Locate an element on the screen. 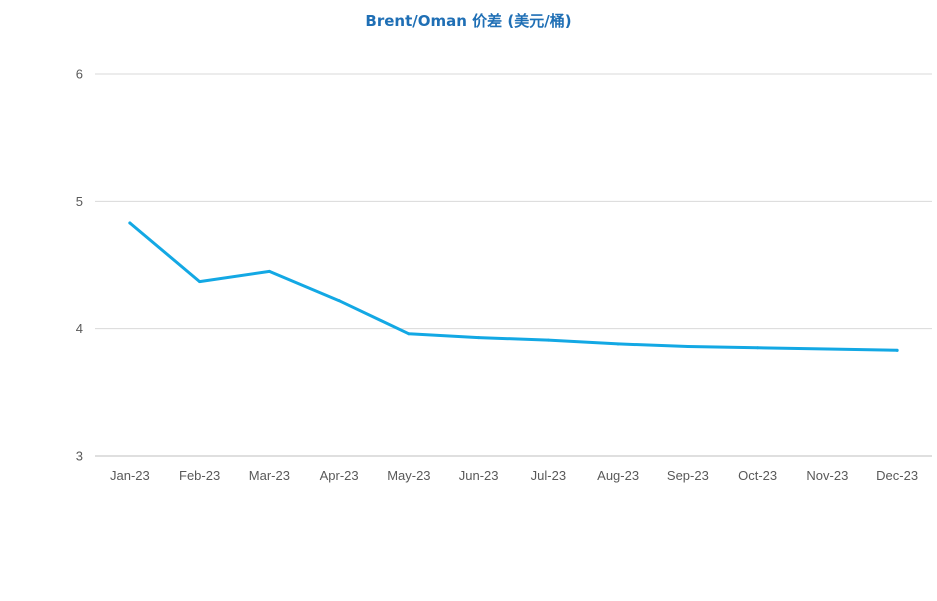 The height and width of the screenshot is (601, 937). x-tick-label: Nov-23 is located at coordinates (827, 475).